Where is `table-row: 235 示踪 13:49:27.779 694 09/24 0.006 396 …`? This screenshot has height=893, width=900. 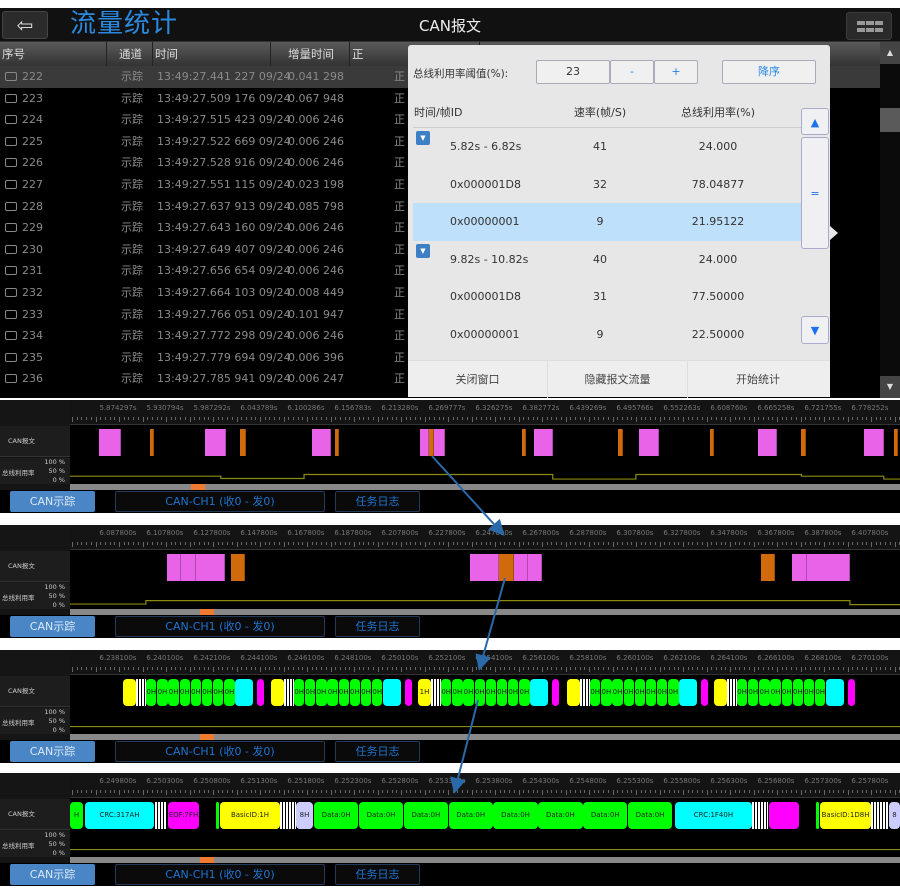
table-row: 235 示踪 13:49:27.779 694 09/24 0.006 396 … is located at coordinates (440, 358).